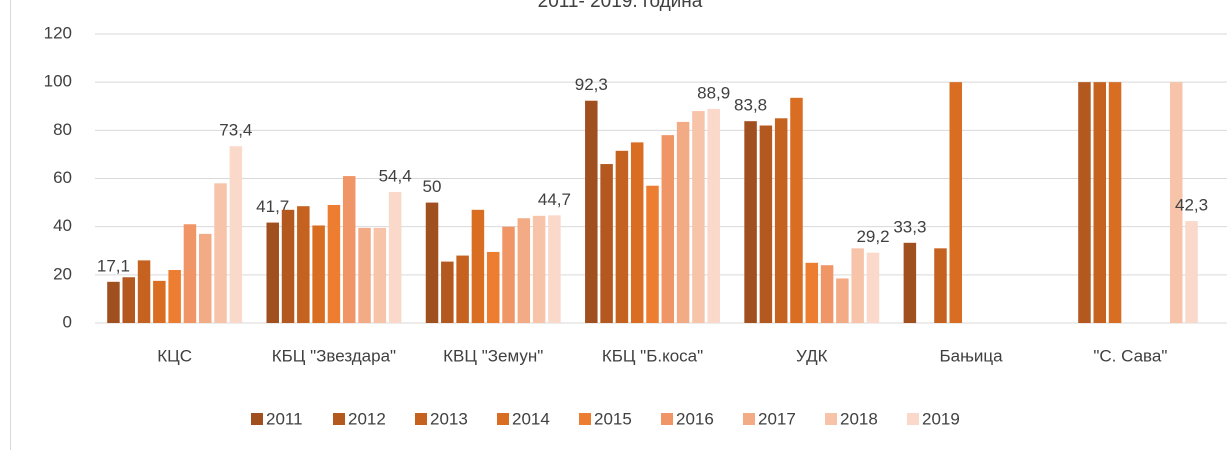  What do you see at coordinates (334, 355) in the screenshot?
I see `x-tick-label: КБЦ "Звездара"` at bounding box center [334, 355].